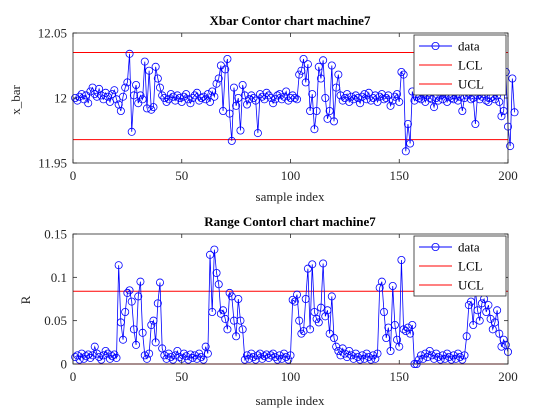 The image size is (560, 420). I want to click on xbar-chart-title: Xbar Contor chart machine7, so click(290, 20).